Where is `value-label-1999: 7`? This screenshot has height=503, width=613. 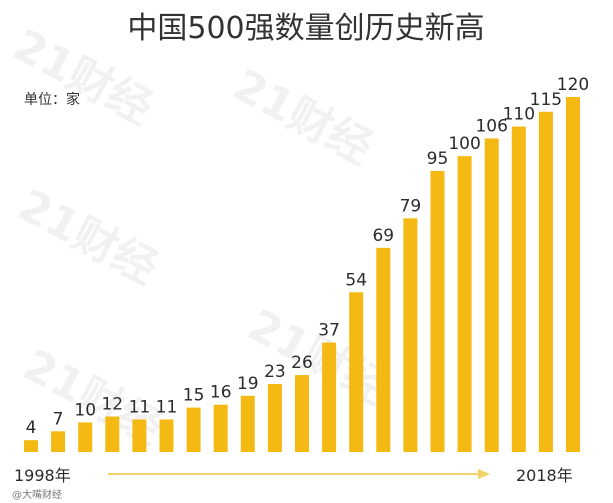
value-label-1999: 7 is located at coordinates (58, 419).